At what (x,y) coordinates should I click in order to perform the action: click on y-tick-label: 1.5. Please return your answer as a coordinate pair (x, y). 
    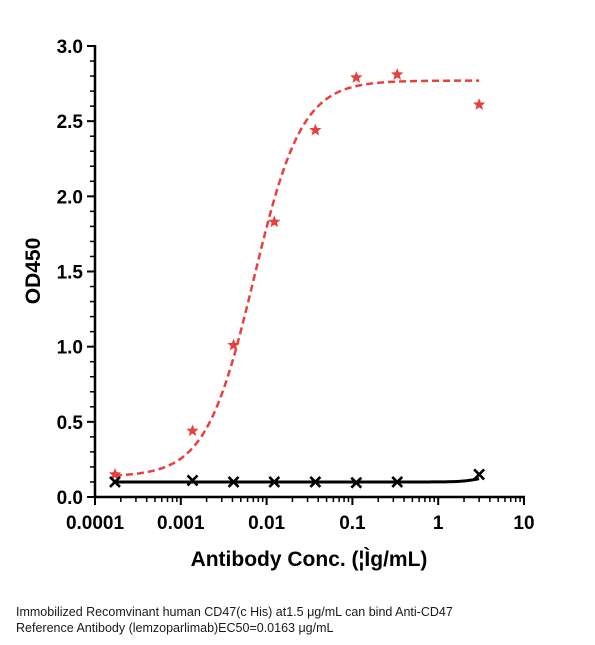
    Looking at the image, I should click on (70, 273).